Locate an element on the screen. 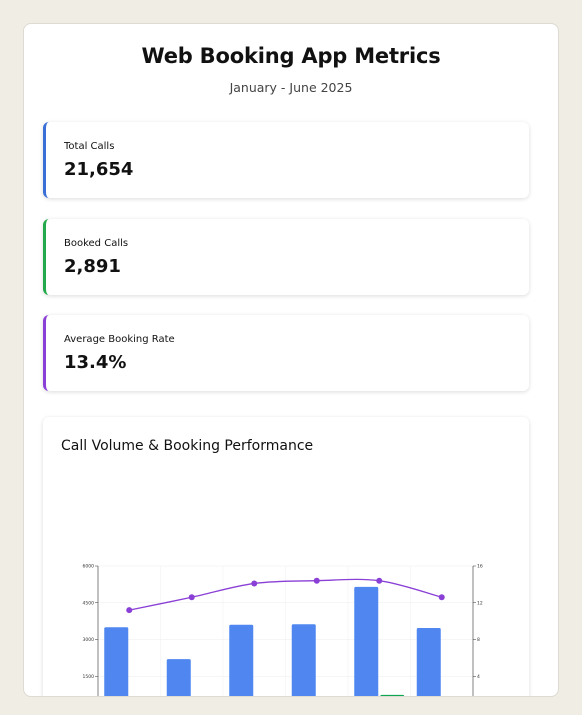 The width and height of the screenshot is (582, 715). y-right-tick-label: 16 is located at coordinates (480, 567).